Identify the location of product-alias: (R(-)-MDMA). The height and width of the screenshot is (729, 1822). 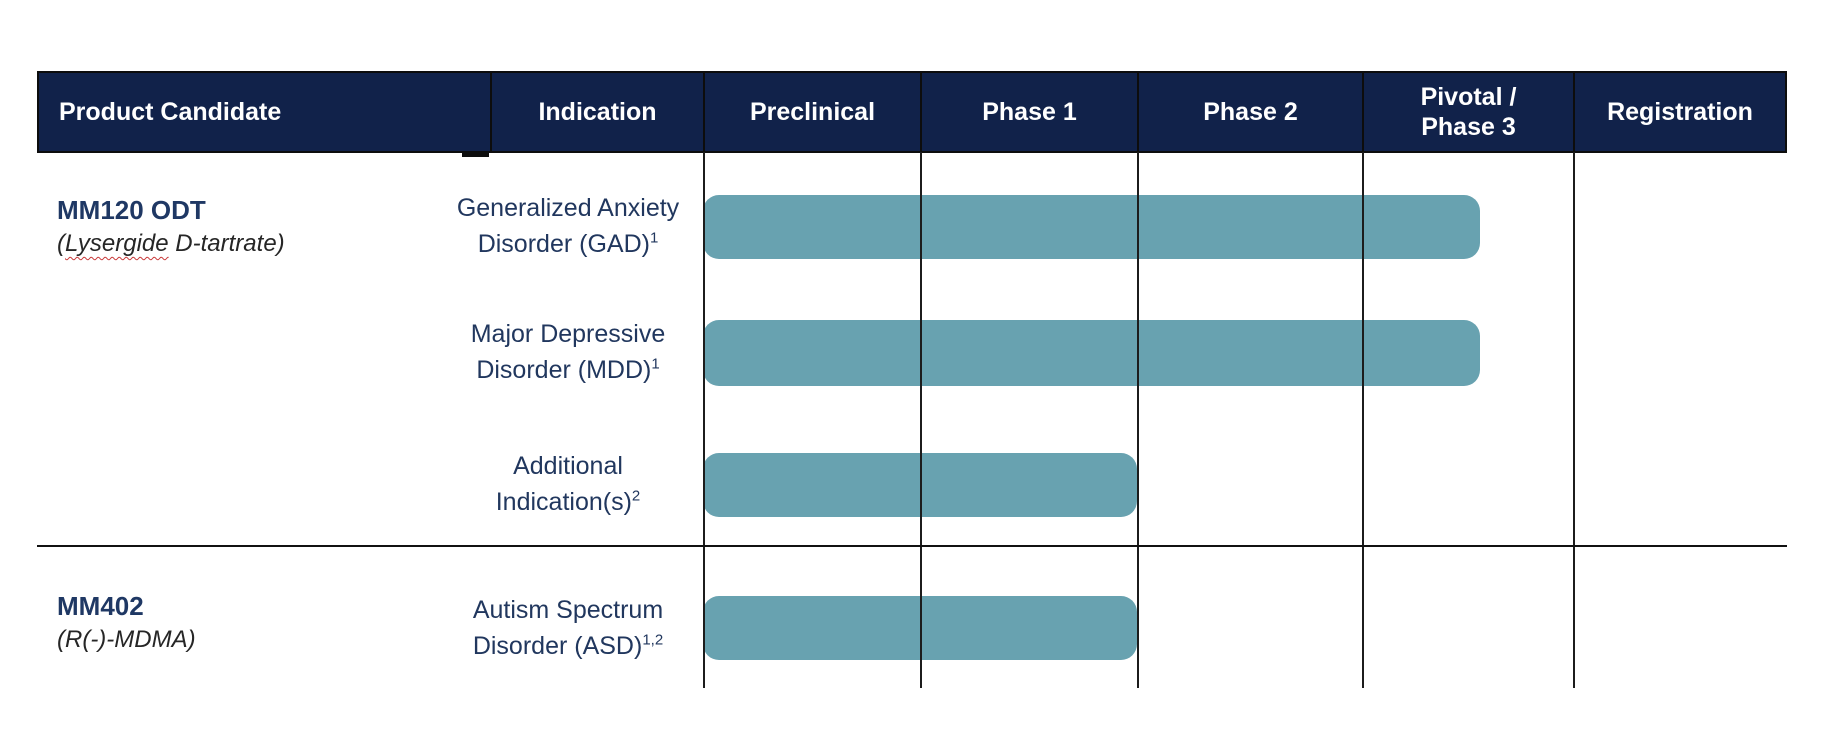
(126, 639).